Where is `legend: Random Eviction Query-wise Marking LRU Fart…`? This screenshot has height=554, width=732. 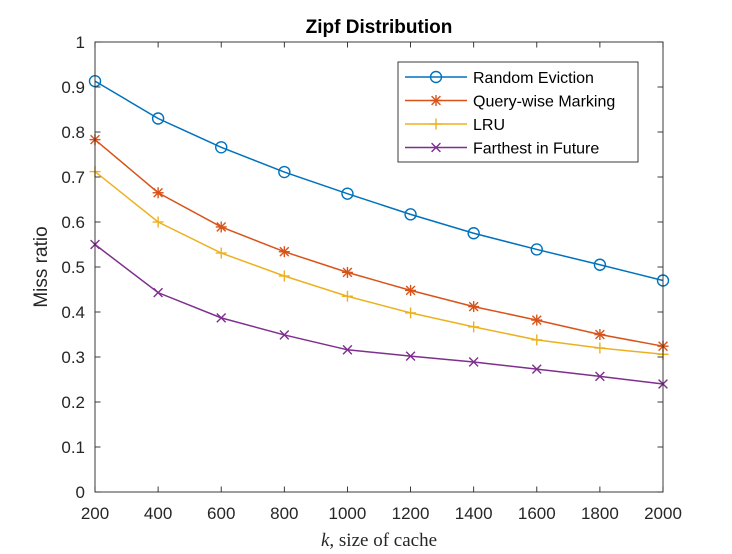 legend: Random Eviction Query-wise Marking LRU Fart… is located at coordinates (518, 112).